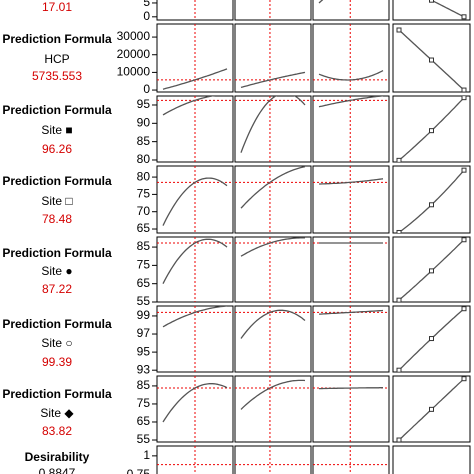 Image resolution: width=474 pixels, height=474 pixels. I want to click on row-sublabel: HCP, so click(56, 59).